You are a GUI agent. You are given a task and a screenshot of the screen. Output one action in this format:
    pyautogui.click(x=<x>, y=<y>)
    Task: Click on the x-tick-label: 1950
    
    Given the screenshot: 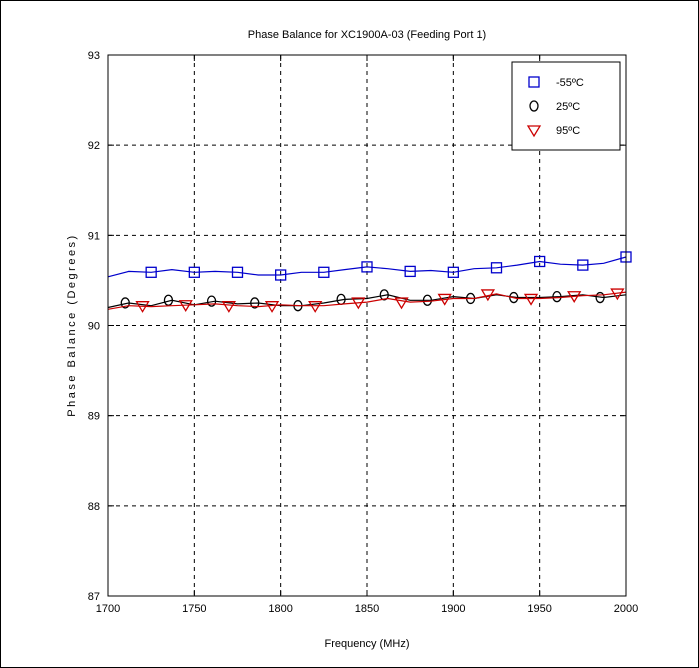 What is the action you would take?
    pyautogui.click(x=539, y=609)
    